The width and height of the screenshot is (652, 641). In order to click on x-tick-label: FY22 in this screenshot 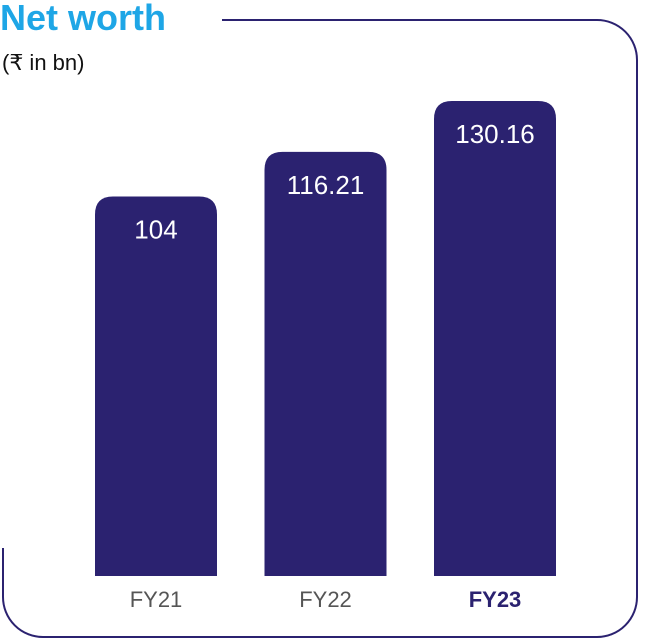, I will do `click(325, 599)`.